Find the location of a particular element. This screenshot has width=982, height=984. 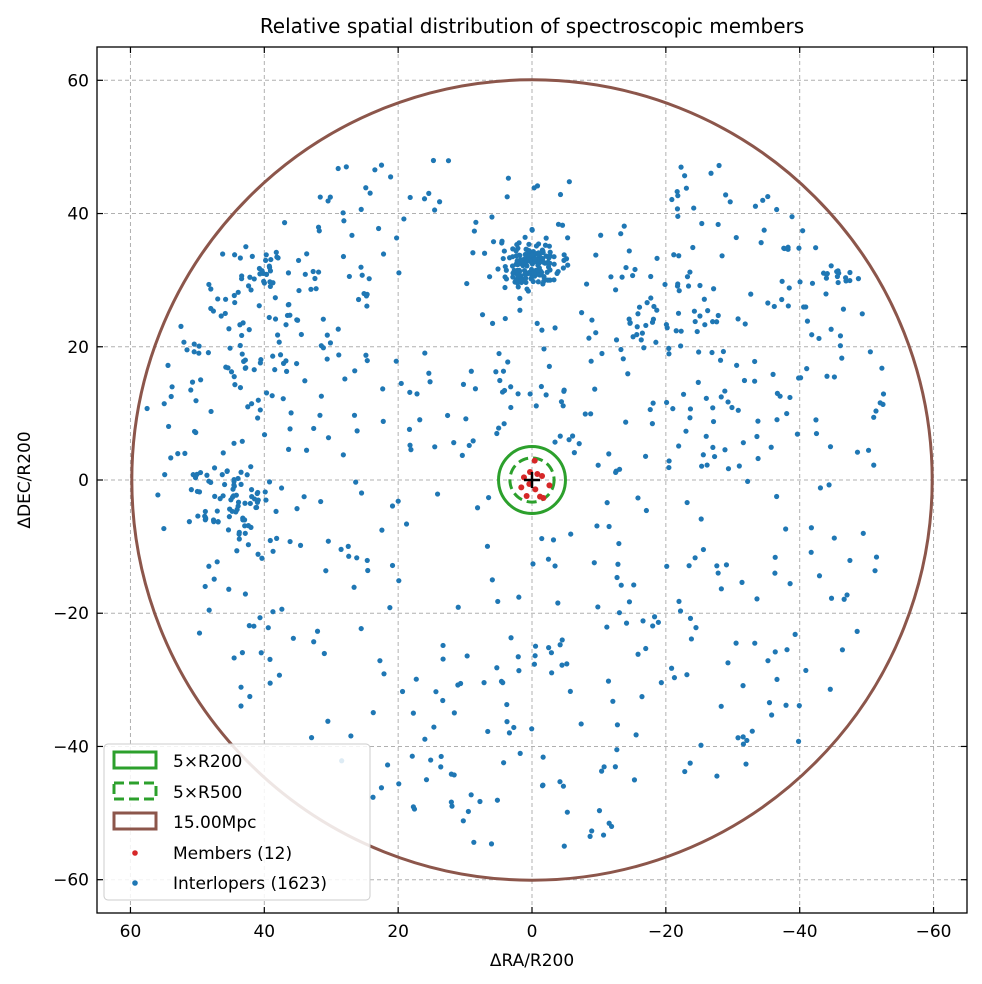

legend-swatch-mpc is located at coordinates (135, 821).